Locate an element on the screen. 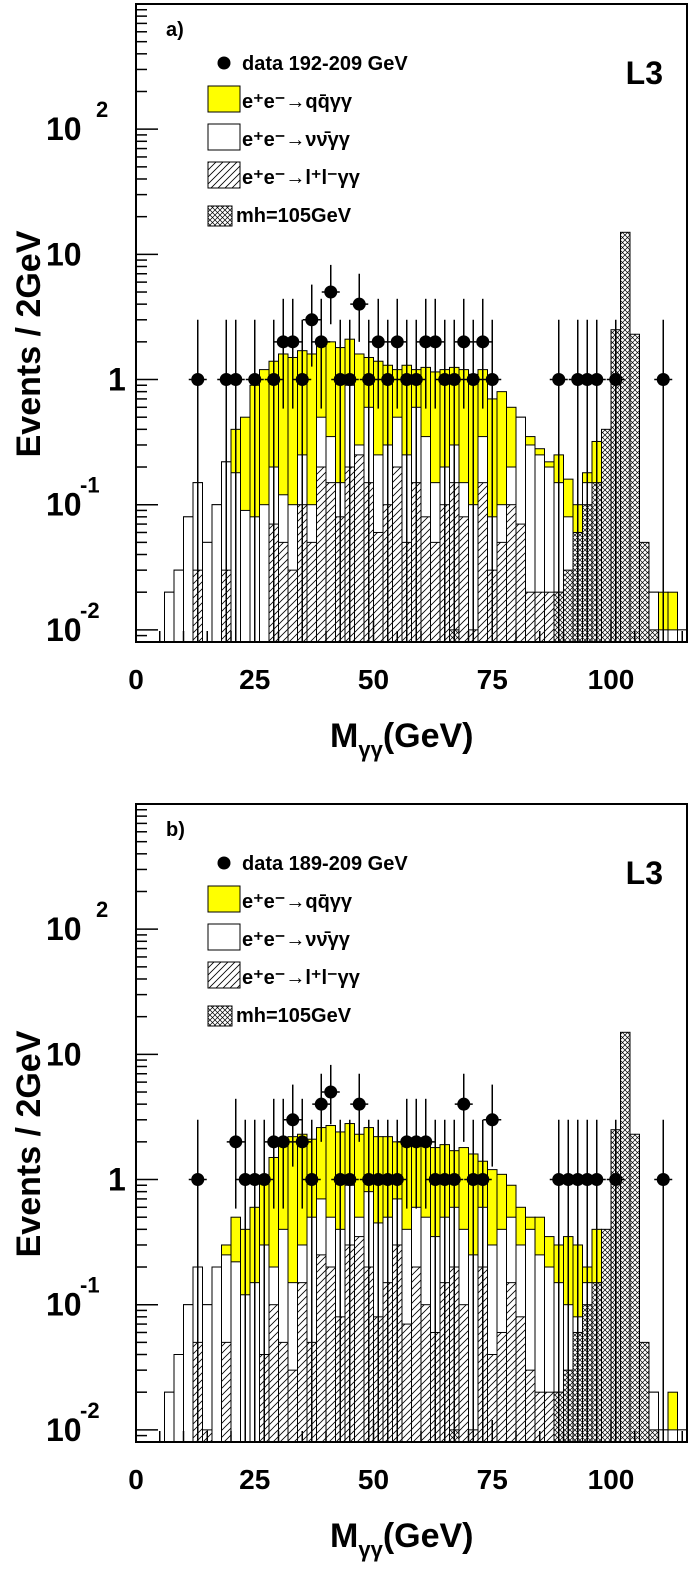 The image size is (691, 1572). x-tick-label: 50 is located at coordinates (373, 679).